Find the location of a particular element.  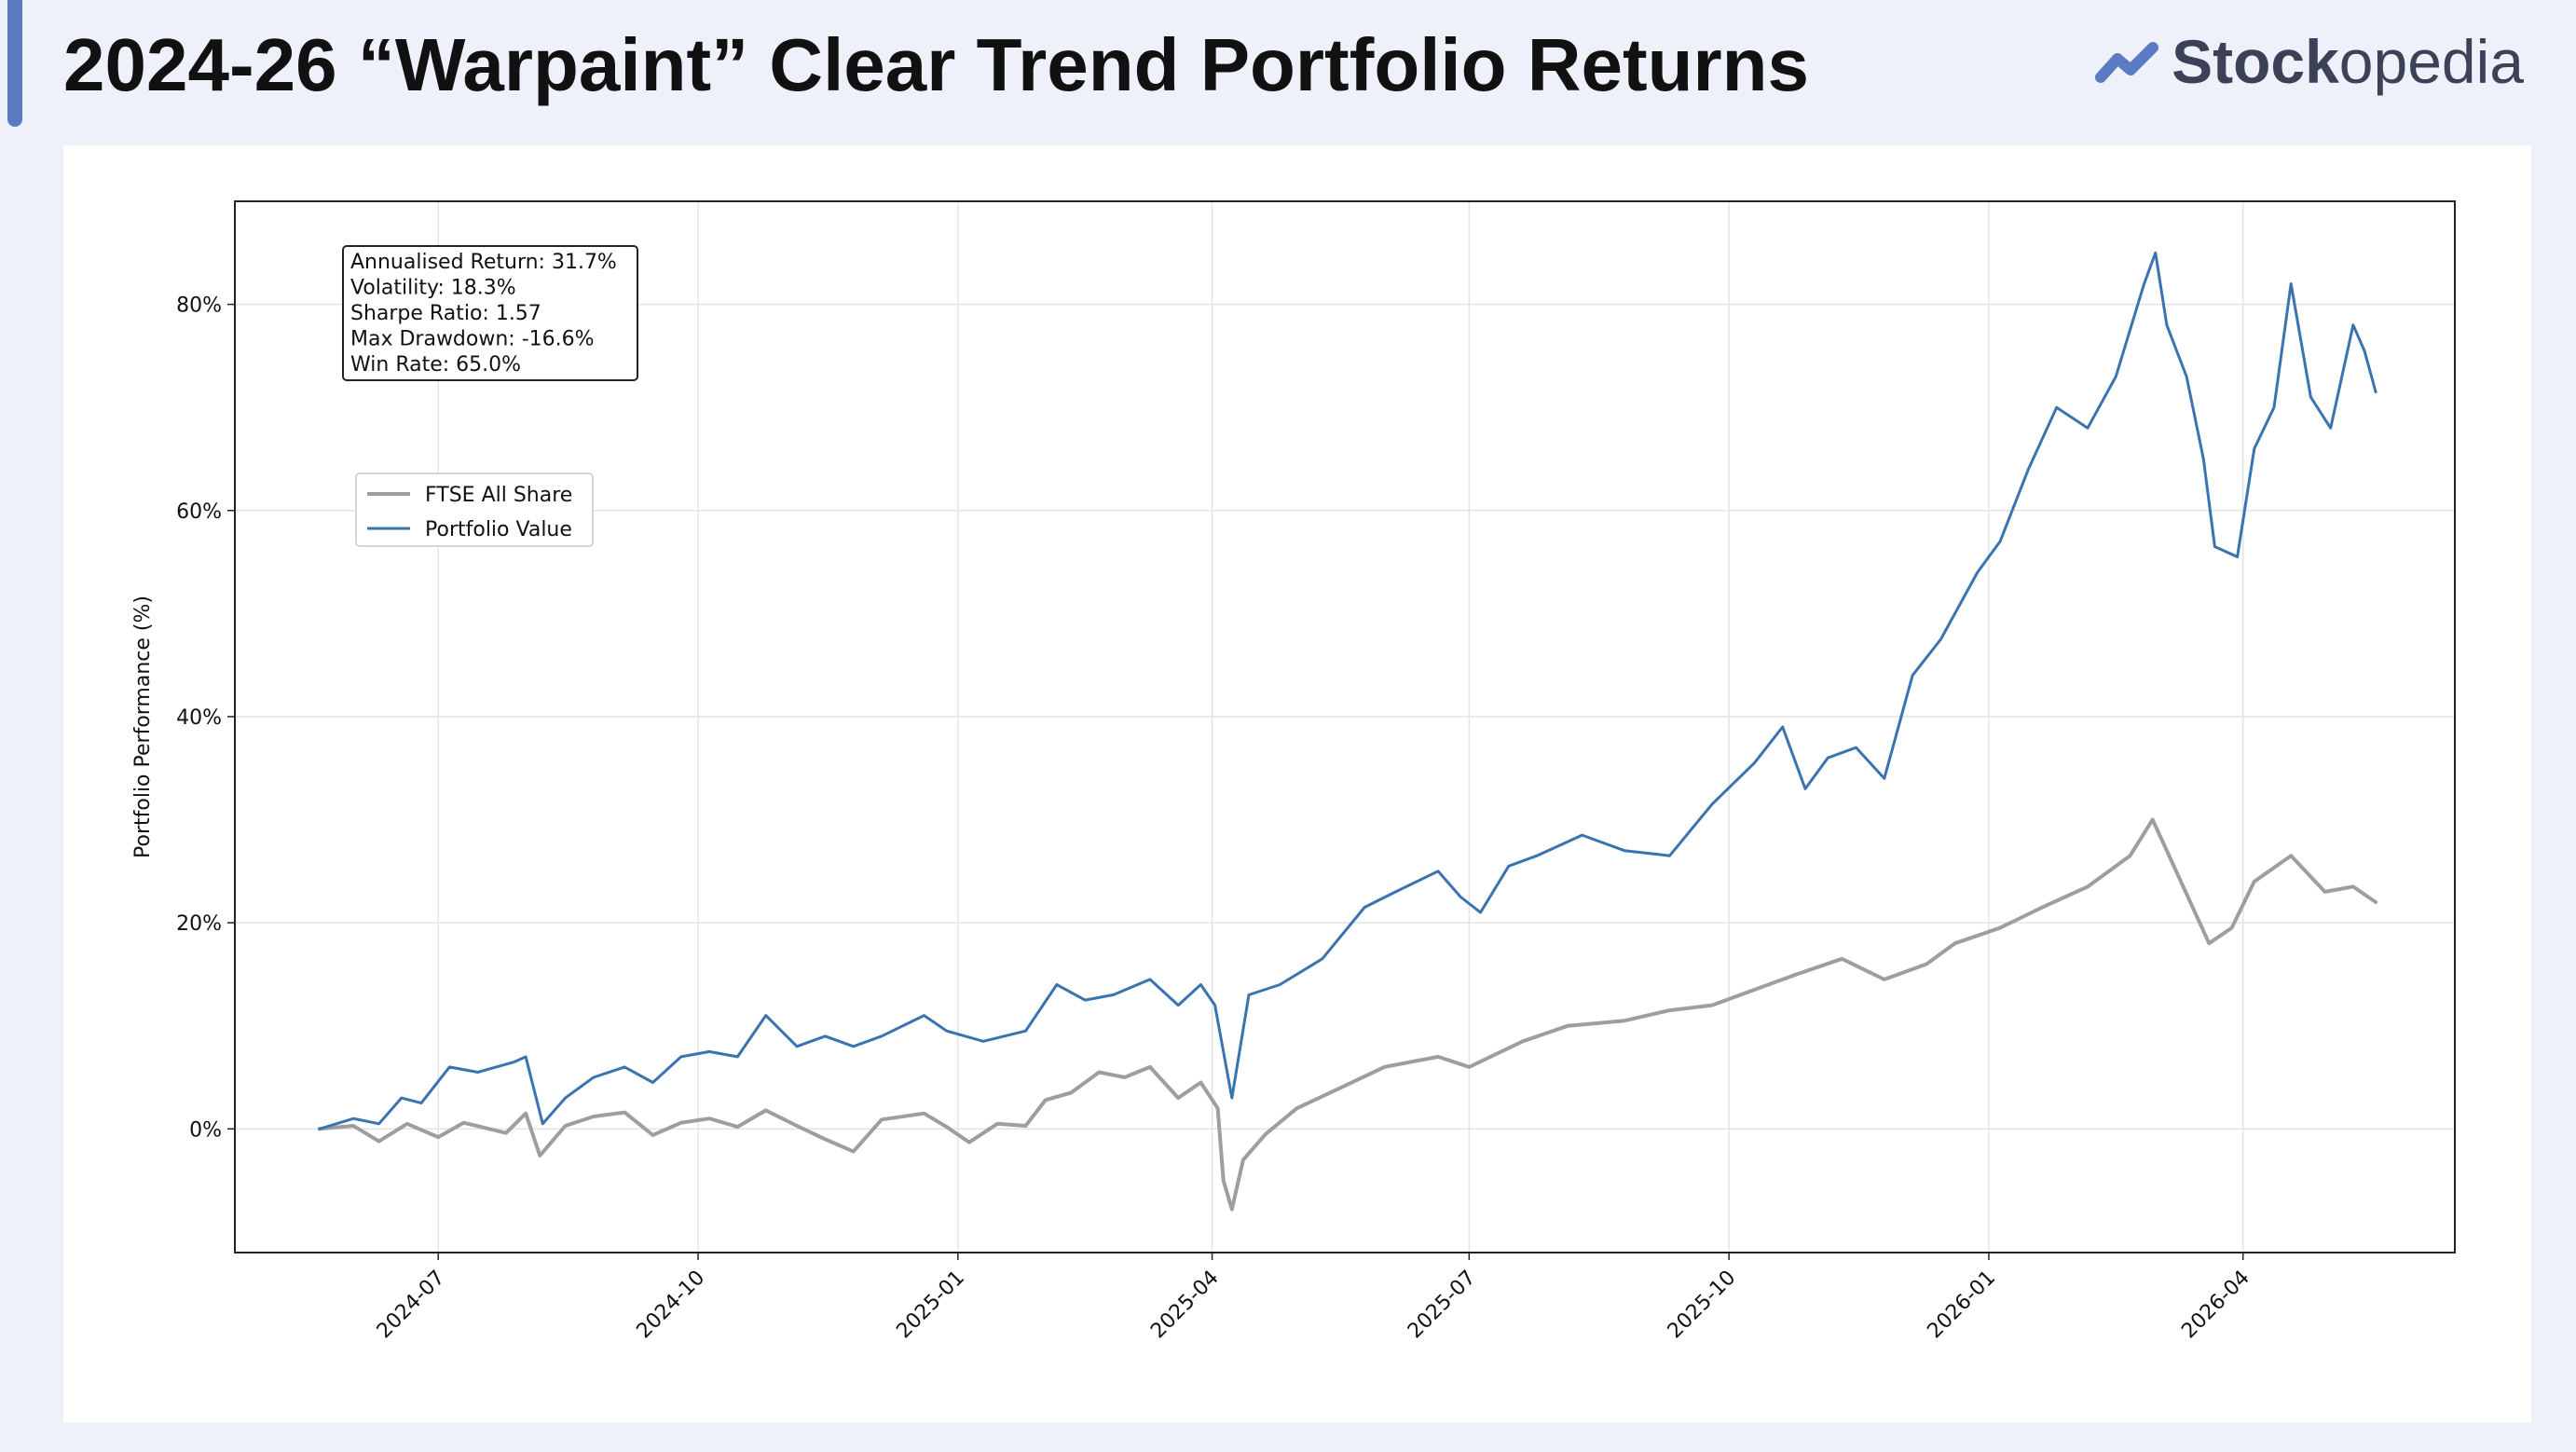

y-axis: 0% 20% 40% 60% 80% is located at coordinates (205, 718).